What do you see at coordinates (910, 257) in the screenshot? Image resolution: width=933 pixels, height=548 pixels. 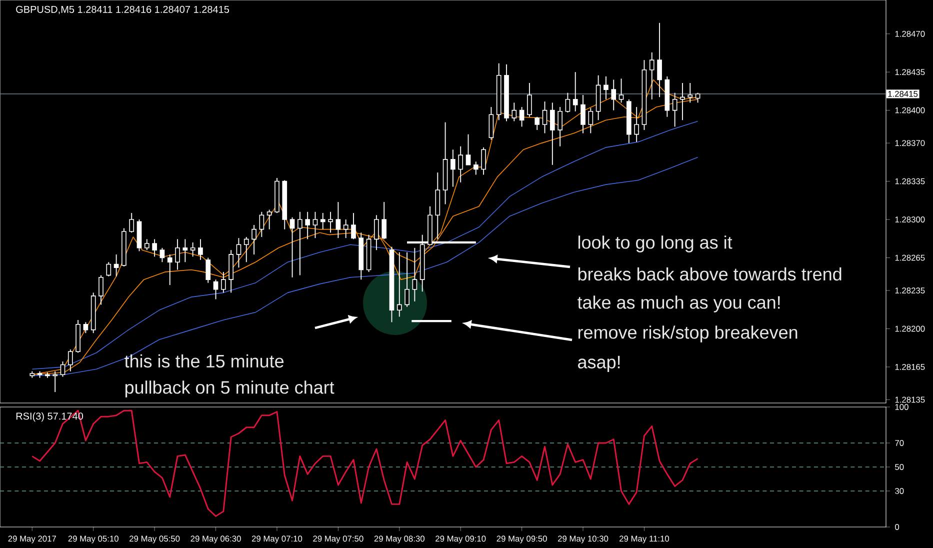 I see `y-tick-label: 1.28265` at bounding box center [910, 257].